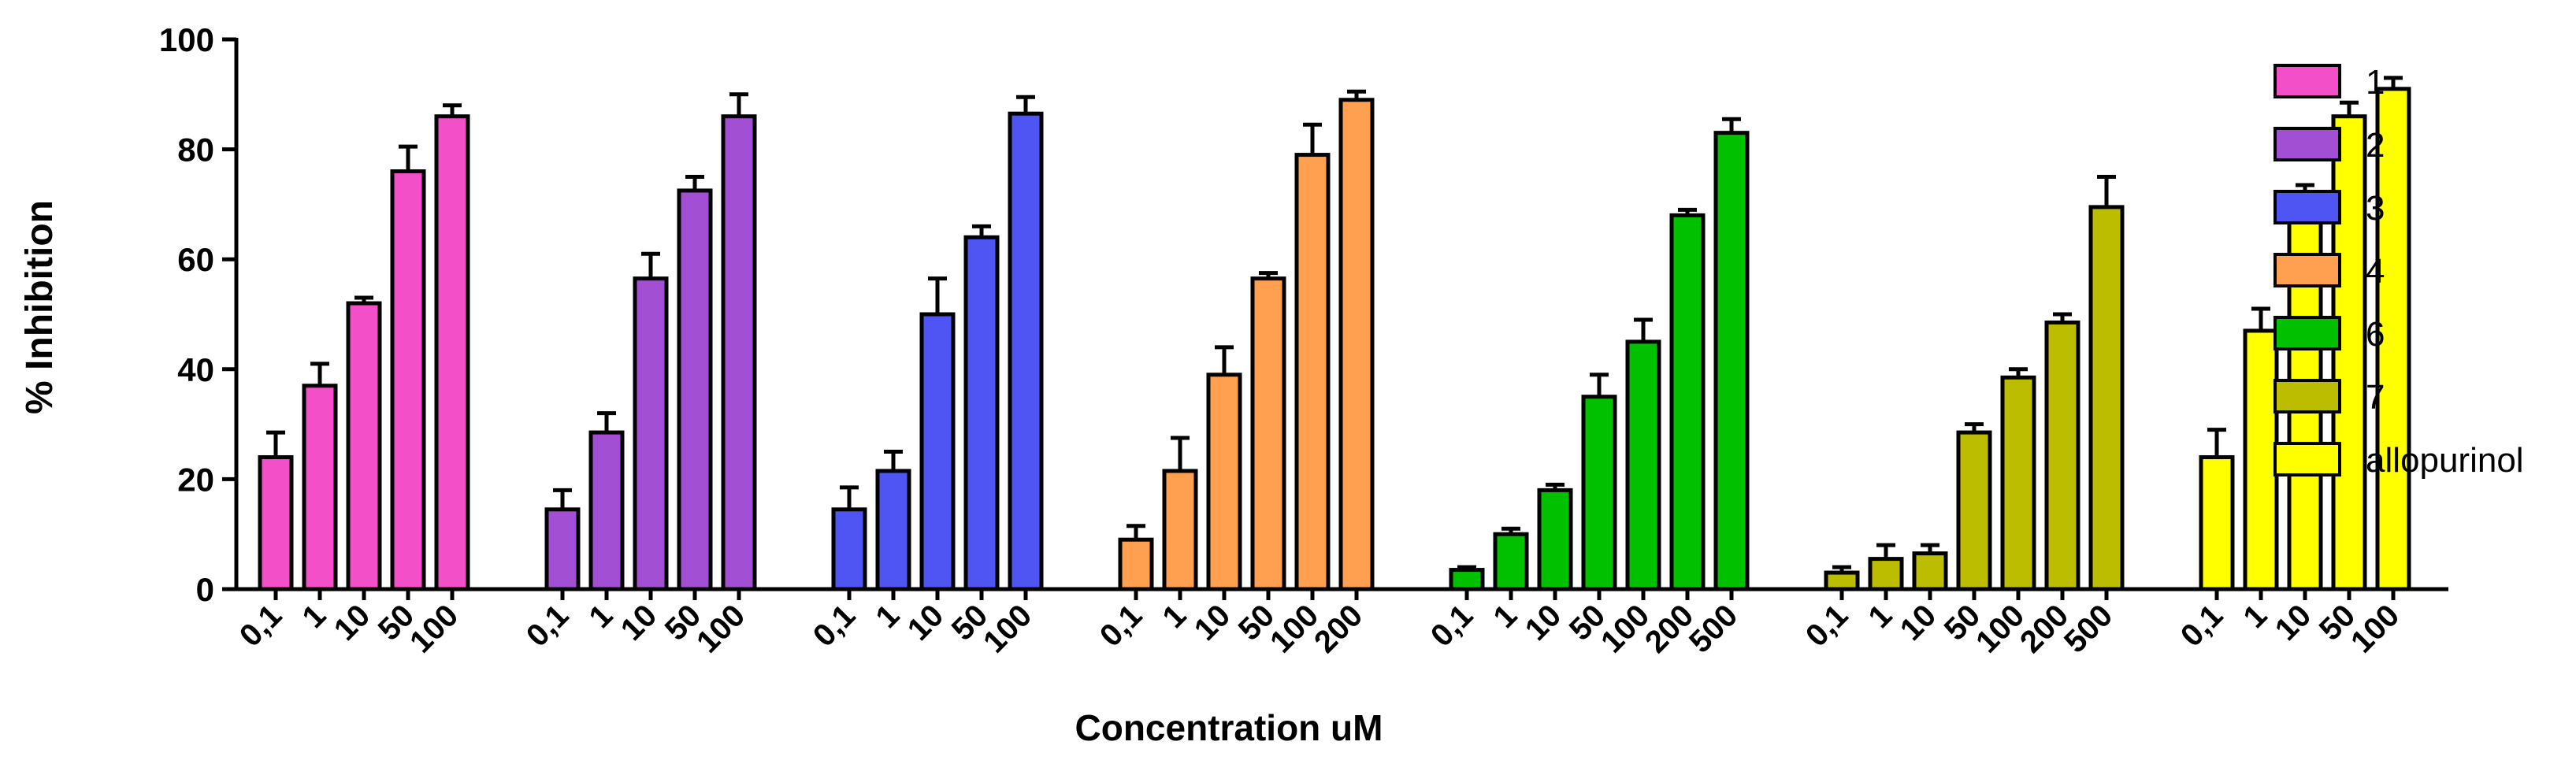 Image resolution: width=2576 pixels, height=775 pixels. I want to click on legend-label: 3, so click(2375, 209).